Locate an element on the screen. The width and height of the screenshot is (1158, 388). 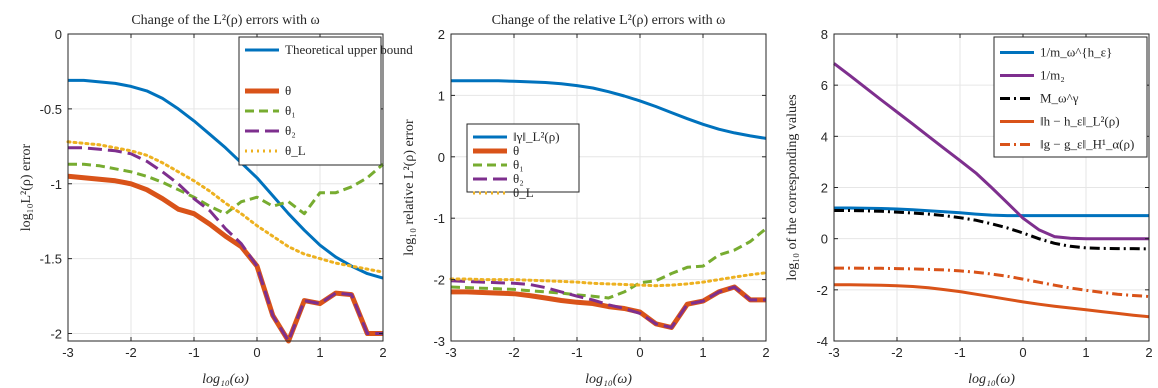
chart-title: Change of the L²(ρ) errors with ω is located at coordinates (225, 20).